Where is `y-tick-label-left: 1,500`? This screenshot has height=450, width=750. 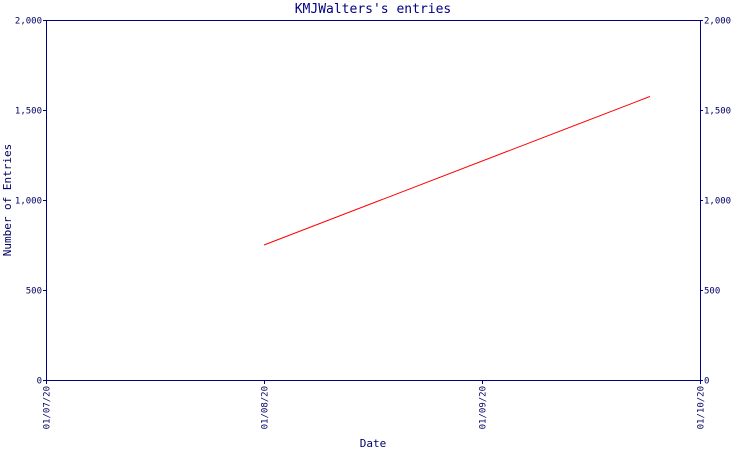 y-tick-label-left: 1,500 is located at coordinates (28, 112).